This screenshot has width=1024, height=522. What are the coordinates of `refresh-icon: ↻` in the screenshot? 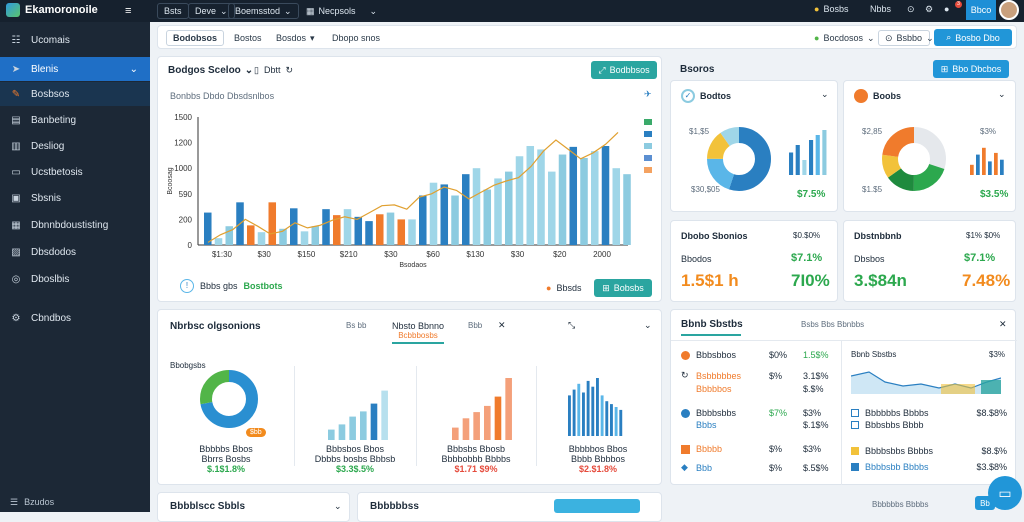 It's located at (685, 375).